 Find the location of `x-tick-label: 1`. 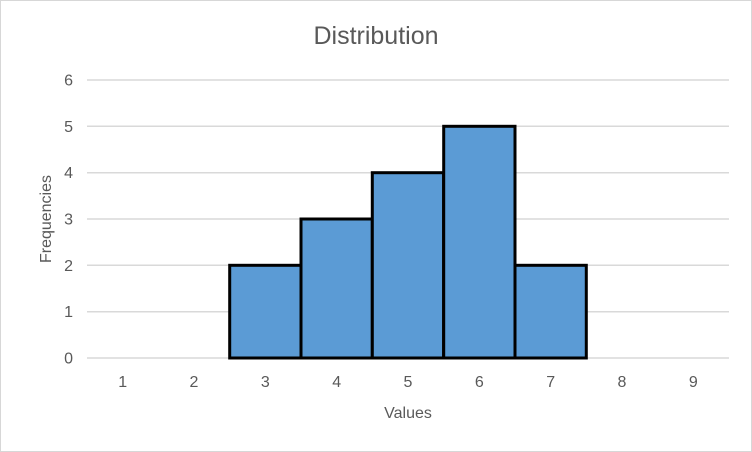

x-tick-label: 1 is located at coordinates (122, 382).